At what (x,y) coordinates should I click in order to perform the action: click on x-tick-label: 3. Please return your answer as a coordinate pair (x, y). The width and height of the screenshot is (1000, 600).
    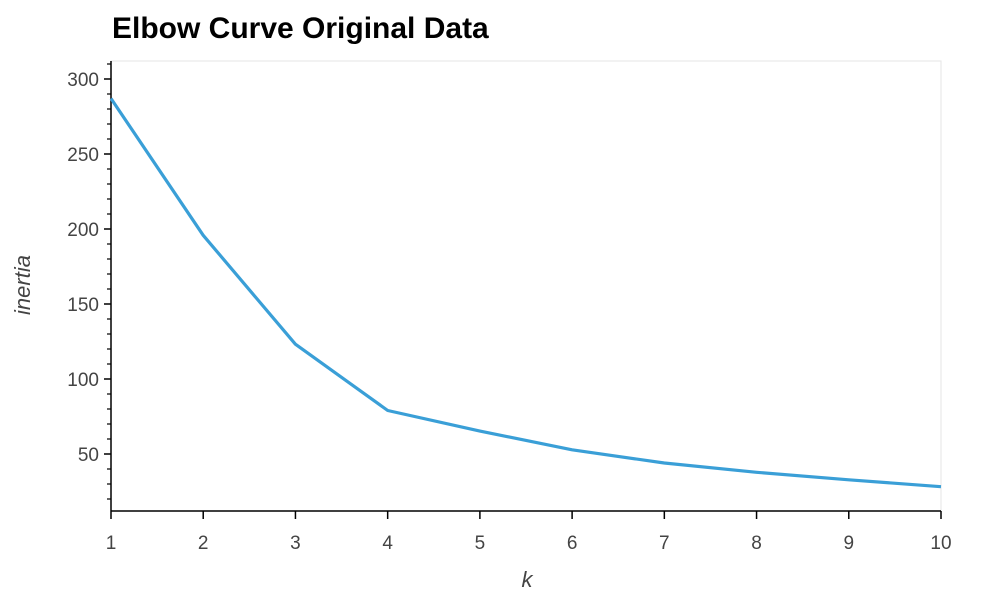
    Looking at the image, I should click on (295, 543).